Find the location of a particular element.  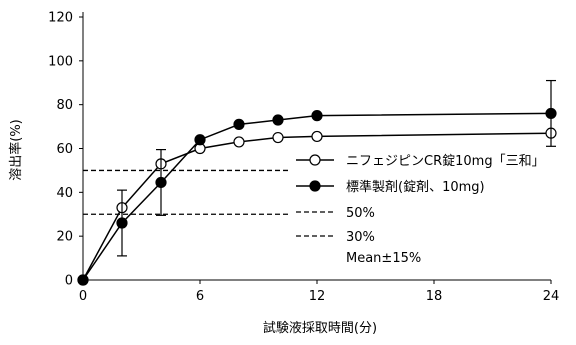

x-tick-label: 24 is located at coordinates (551, 296).